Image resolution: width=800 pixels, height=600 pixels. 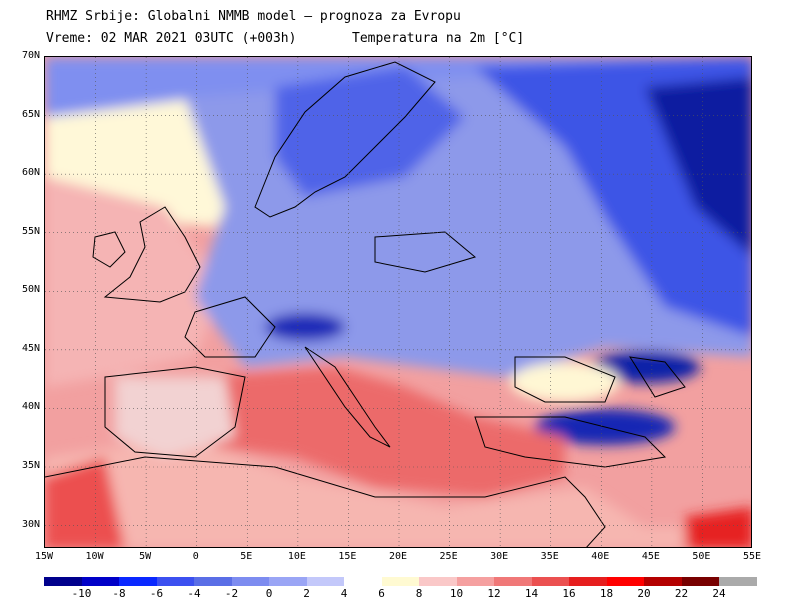 I want to click on legend-label: 24, so click(x=719, y=593).